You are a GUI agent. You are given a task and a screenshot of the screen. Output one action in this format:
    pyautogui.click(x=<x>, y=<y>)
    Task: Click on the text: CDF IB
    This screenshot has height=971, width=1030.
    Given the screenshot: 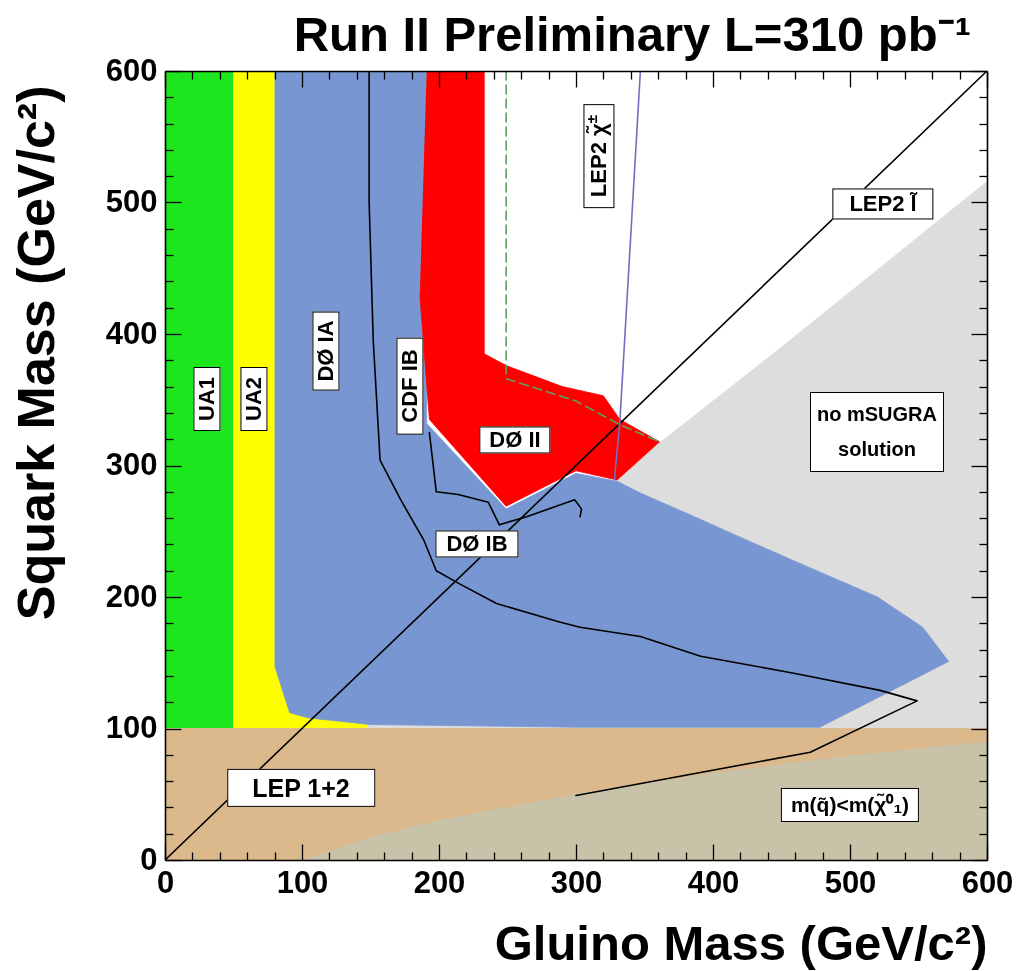 What is the action you would take?
    pyautogui.click(x=410, y=386)
    